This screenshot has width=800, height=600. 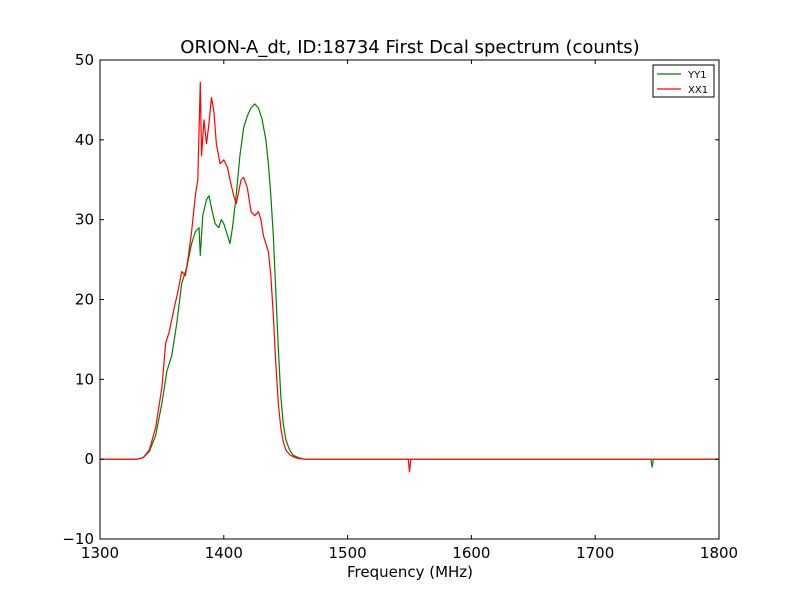 What do you see at coordinates (84, 379) in the screenshot?
I see `y-tick-label: 10` at bounding box center [84, 379].